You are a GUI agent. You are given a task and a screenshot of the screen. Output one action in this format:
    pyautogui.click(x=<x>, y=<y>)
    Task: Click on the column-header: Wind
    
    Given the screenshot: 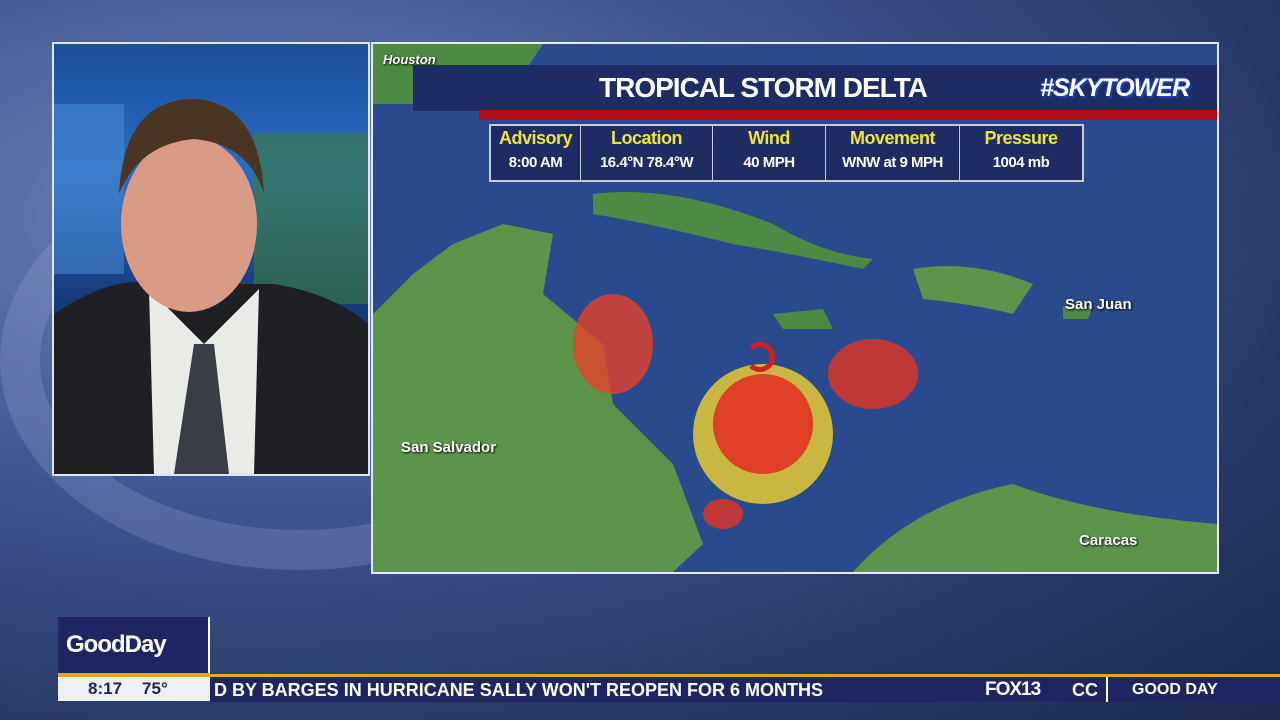 What is the action you would take?
    pyautogui.click(x=769, y=138)
    